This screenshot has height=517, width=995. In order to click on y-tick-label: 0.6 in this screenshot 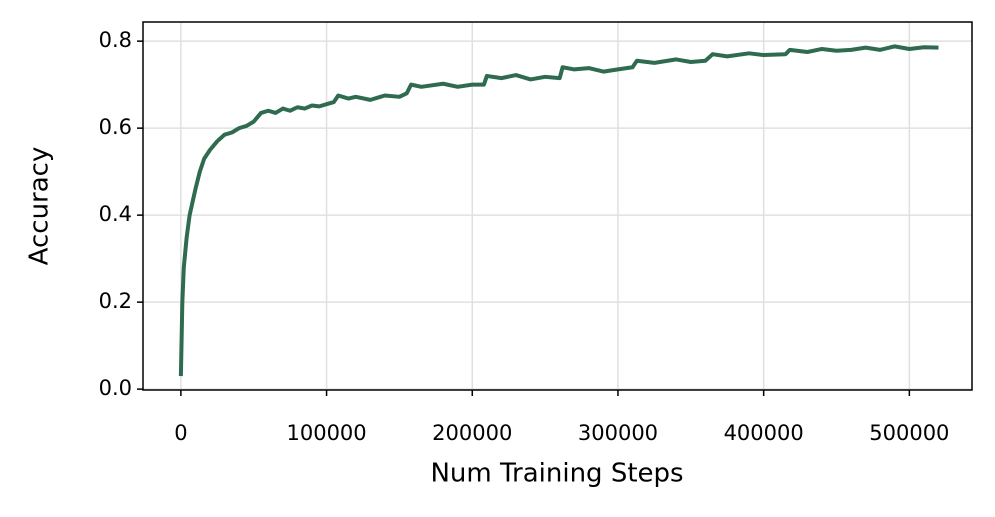, I will do `click(115, 127)`.